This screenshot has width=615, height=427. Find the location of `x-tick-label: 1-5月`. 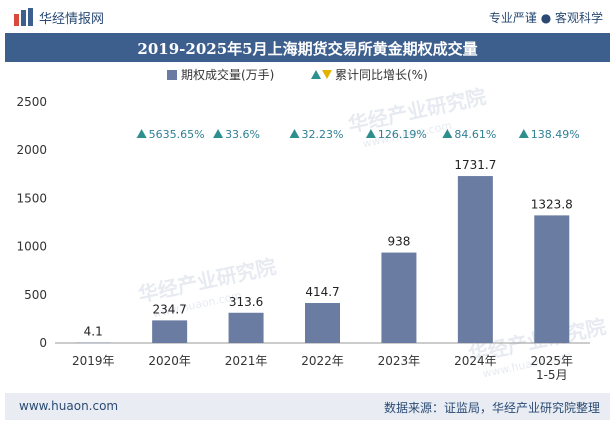

x-tick-label: 1-5月 is located at coordinates (552, 375).